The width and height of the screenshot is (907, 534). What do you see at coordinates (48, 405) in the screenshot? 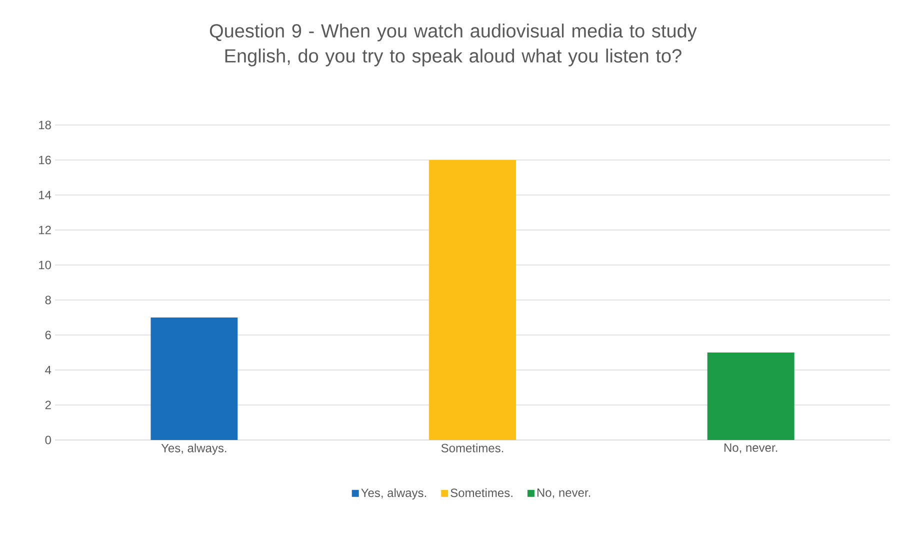
I see `y-tick-label: 2` at bounding box center [48, 405].